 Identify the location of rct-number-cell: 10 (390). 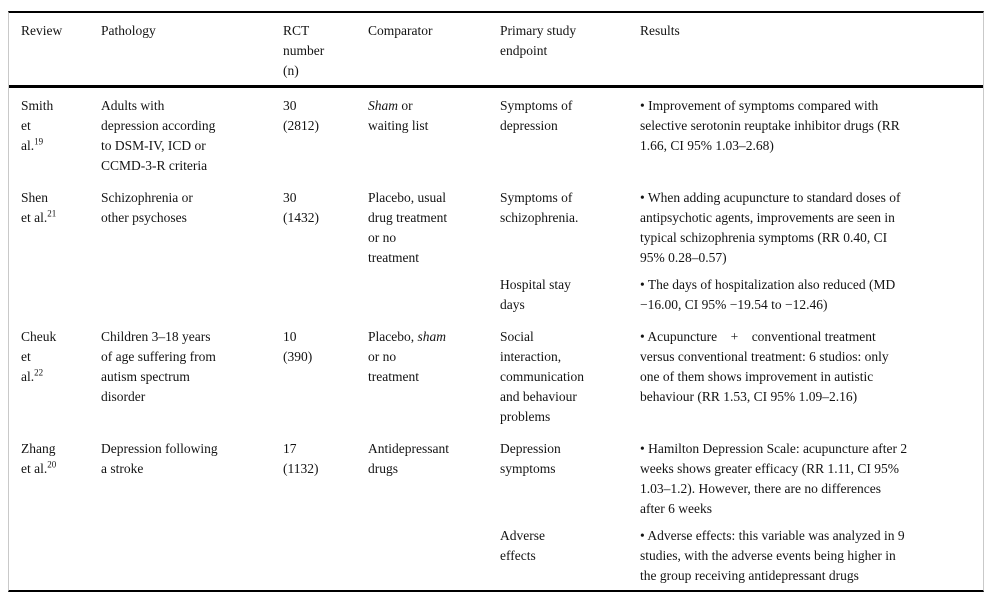
(298, 346).